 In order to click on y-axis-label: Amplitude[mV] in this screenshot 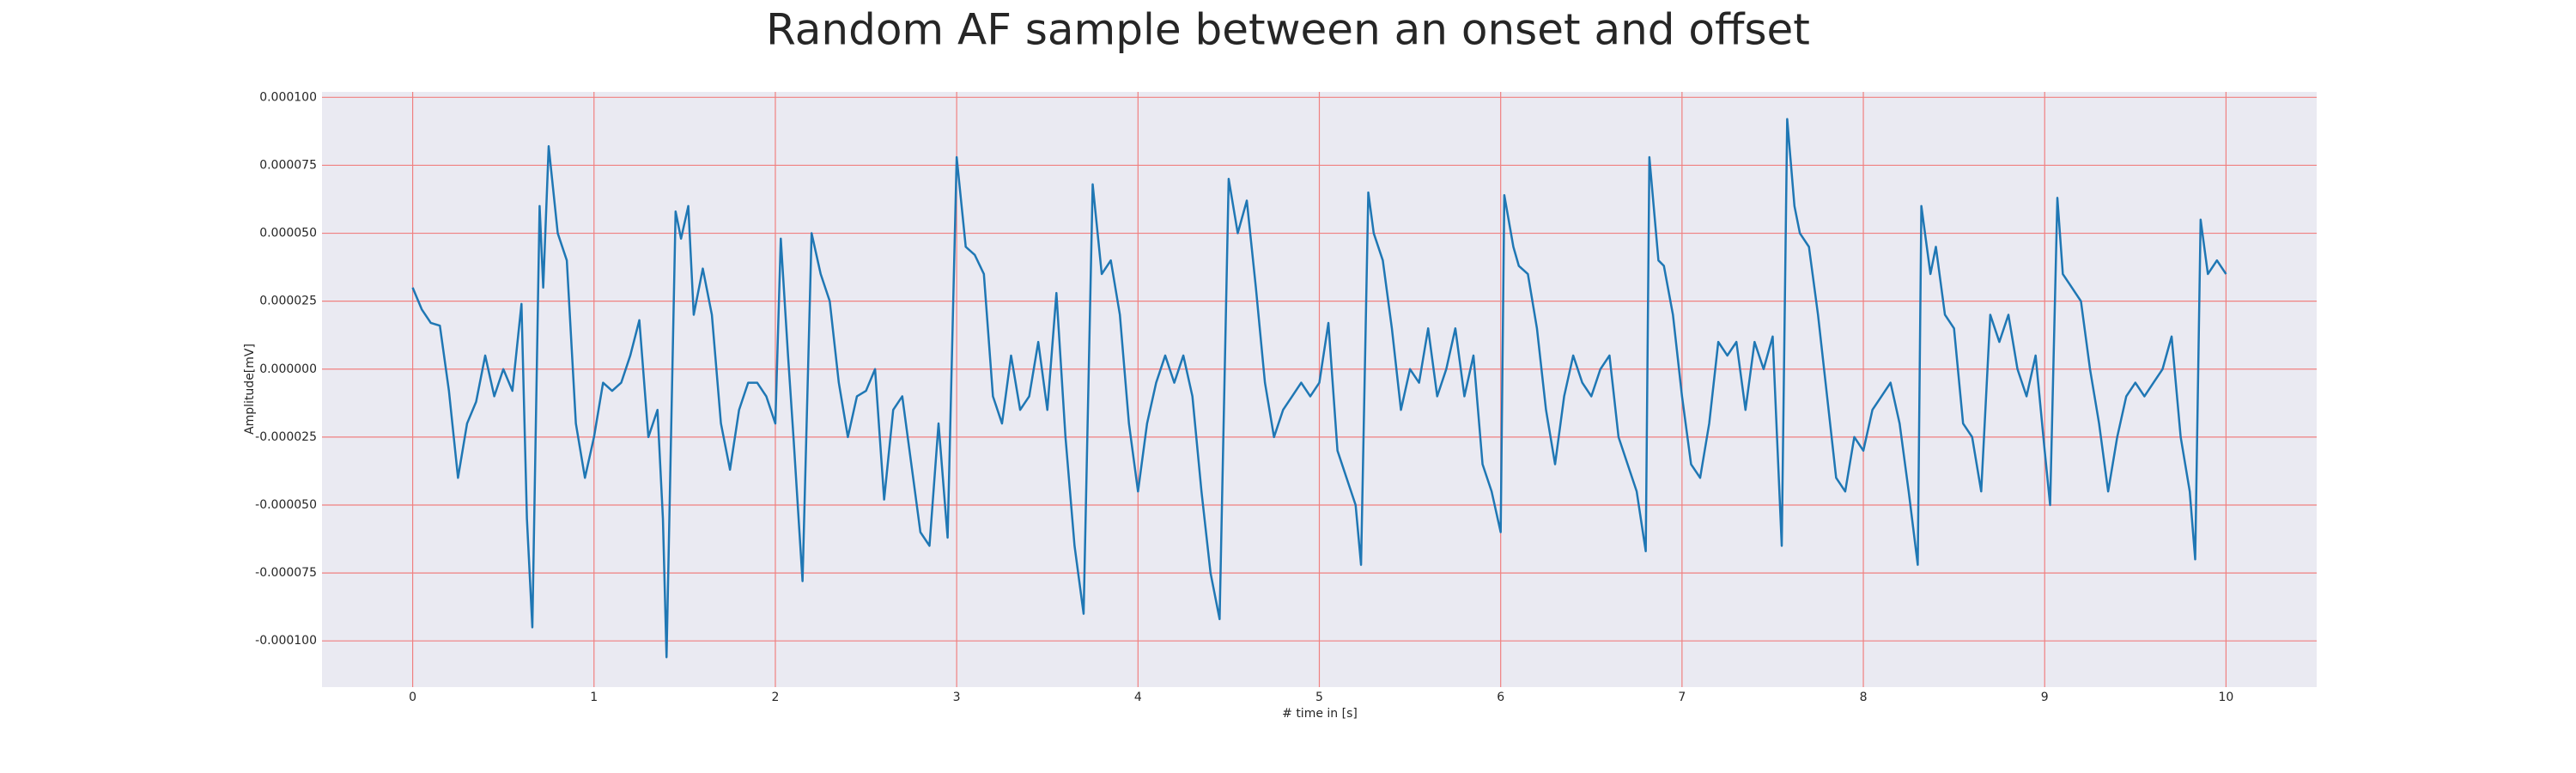, I will do `click(250, 389)`.